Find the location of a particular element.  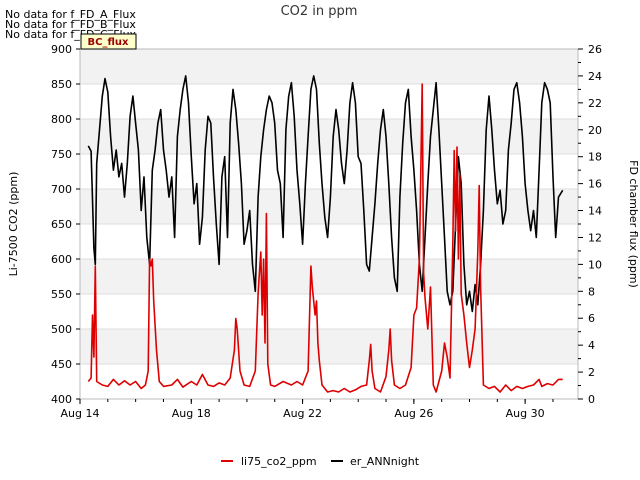

bc-flux-badge-box is located at coordinates (108, 41).